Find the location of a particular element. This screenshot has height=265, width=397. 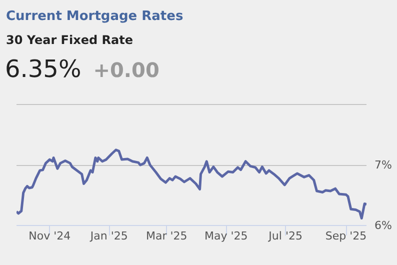

x-tick-label: Nov '24 is located at coordinates (49, 236).